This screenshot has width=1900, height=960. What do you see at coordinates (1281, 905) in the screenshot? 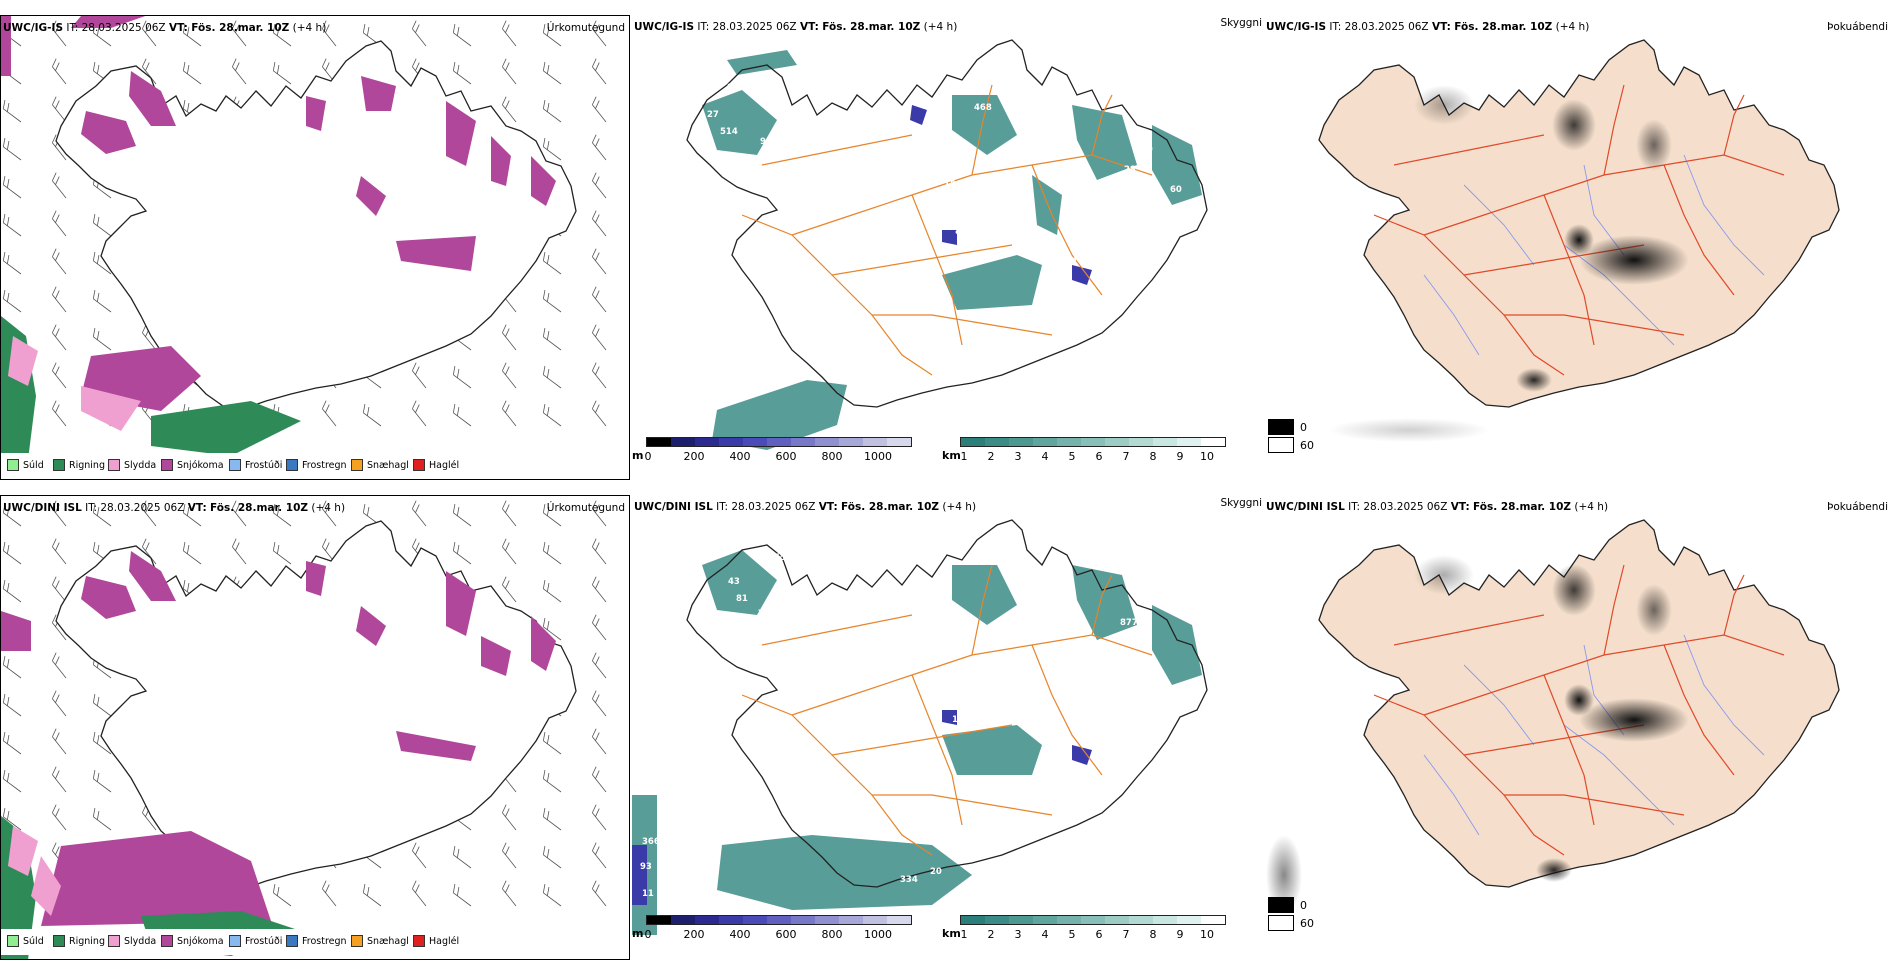
I see `fog-key-swatch` at bounding box center [1281, 905].